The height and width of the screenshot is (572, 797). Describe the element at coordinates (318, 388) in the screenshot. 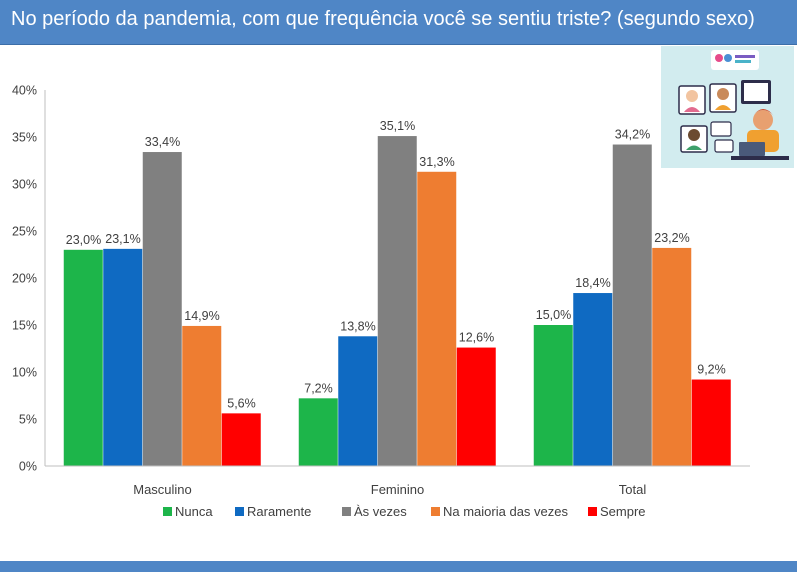

I see `data-label: 7,2%` at that location.